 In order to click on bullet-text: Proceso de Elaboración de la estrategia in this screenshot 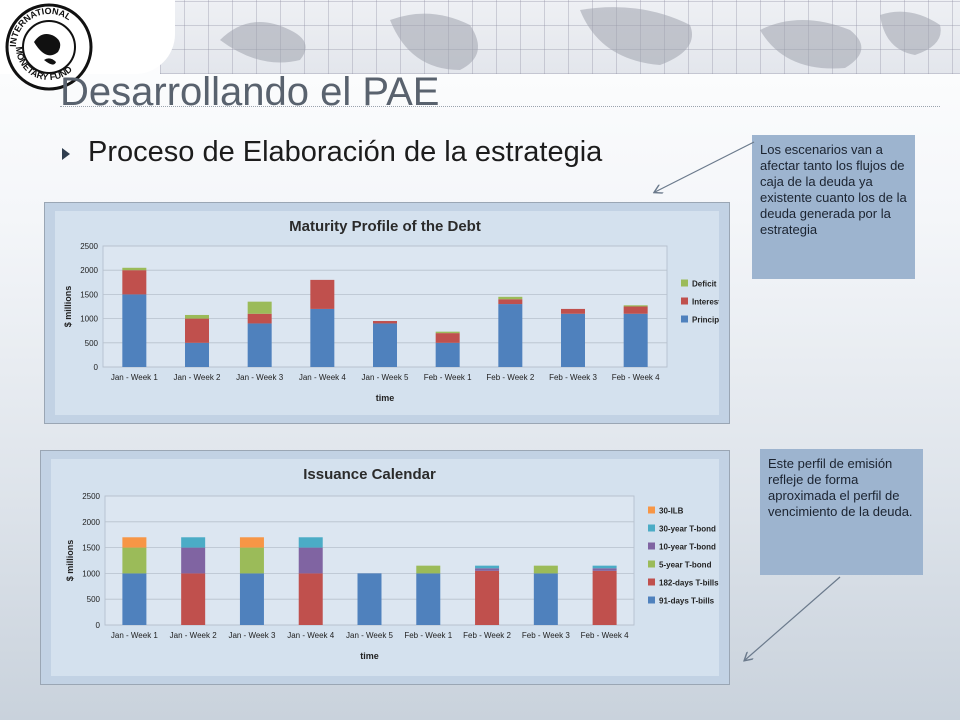, I will do `click(345, 152)`.